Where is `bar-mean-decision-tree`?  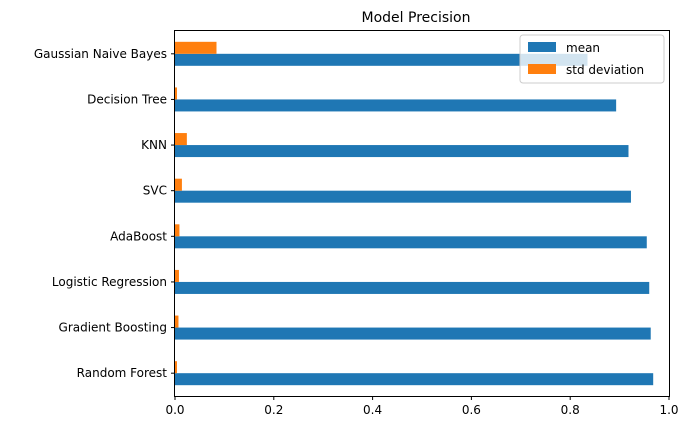 bar-mean-decision-tree is located at coordinates (396, 105).